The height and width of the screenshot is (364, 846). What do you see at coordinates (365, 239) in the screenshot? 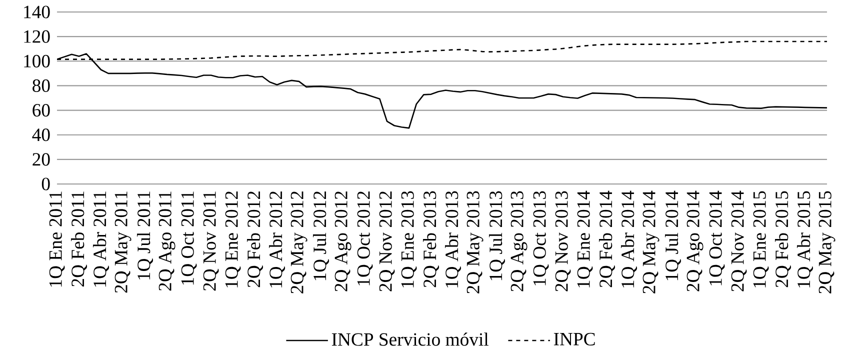
I see `x-tick-label: 1Q Oct 2012` at bounding box center [365, 239].